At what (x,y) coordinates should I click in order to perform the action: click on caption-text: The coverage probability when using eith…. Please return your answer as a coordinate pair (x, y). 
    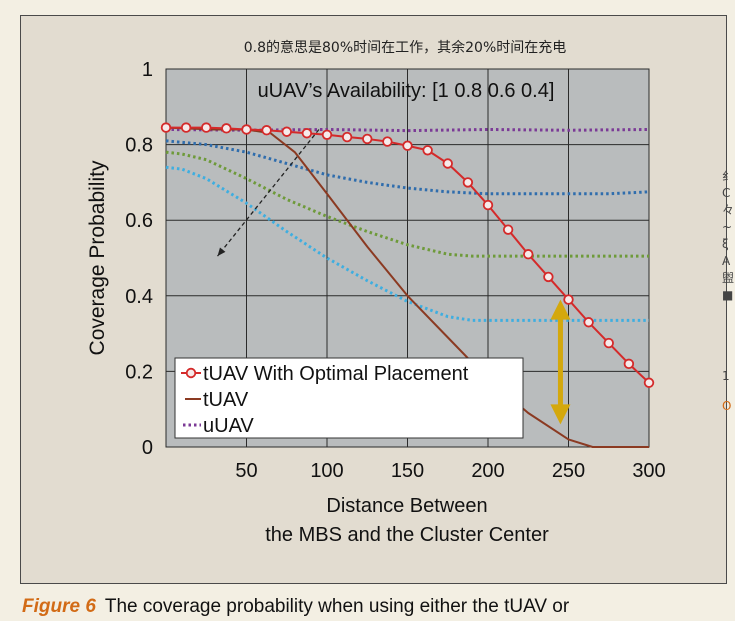
    Looking at the image, I should click on (337, 606).